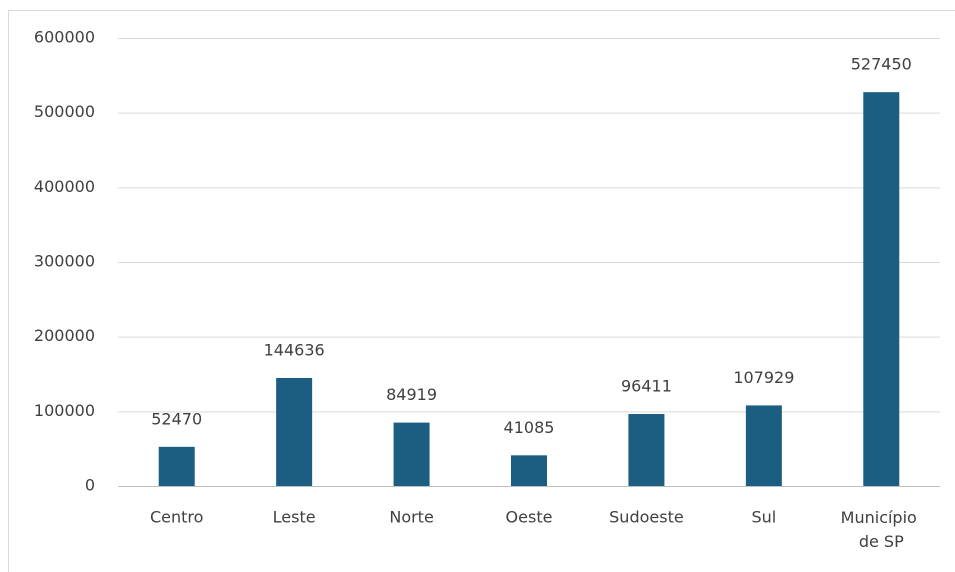 Image resolution: width=955 pixels, height=572 pixels. I want to click on data-label: 527450, so click(881, 64).